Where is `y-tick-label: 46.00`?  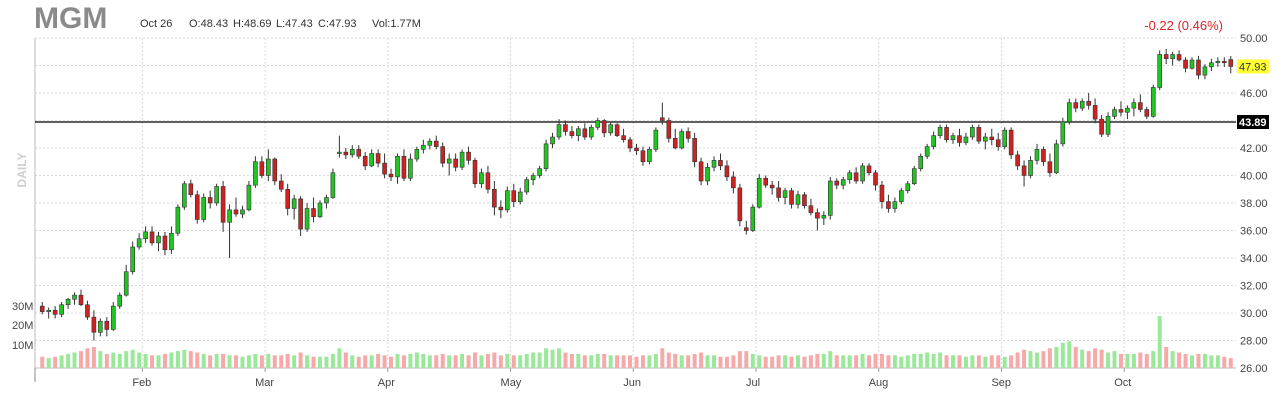 y-tick-label: 46.00 is located at coordinates (1254, 94).